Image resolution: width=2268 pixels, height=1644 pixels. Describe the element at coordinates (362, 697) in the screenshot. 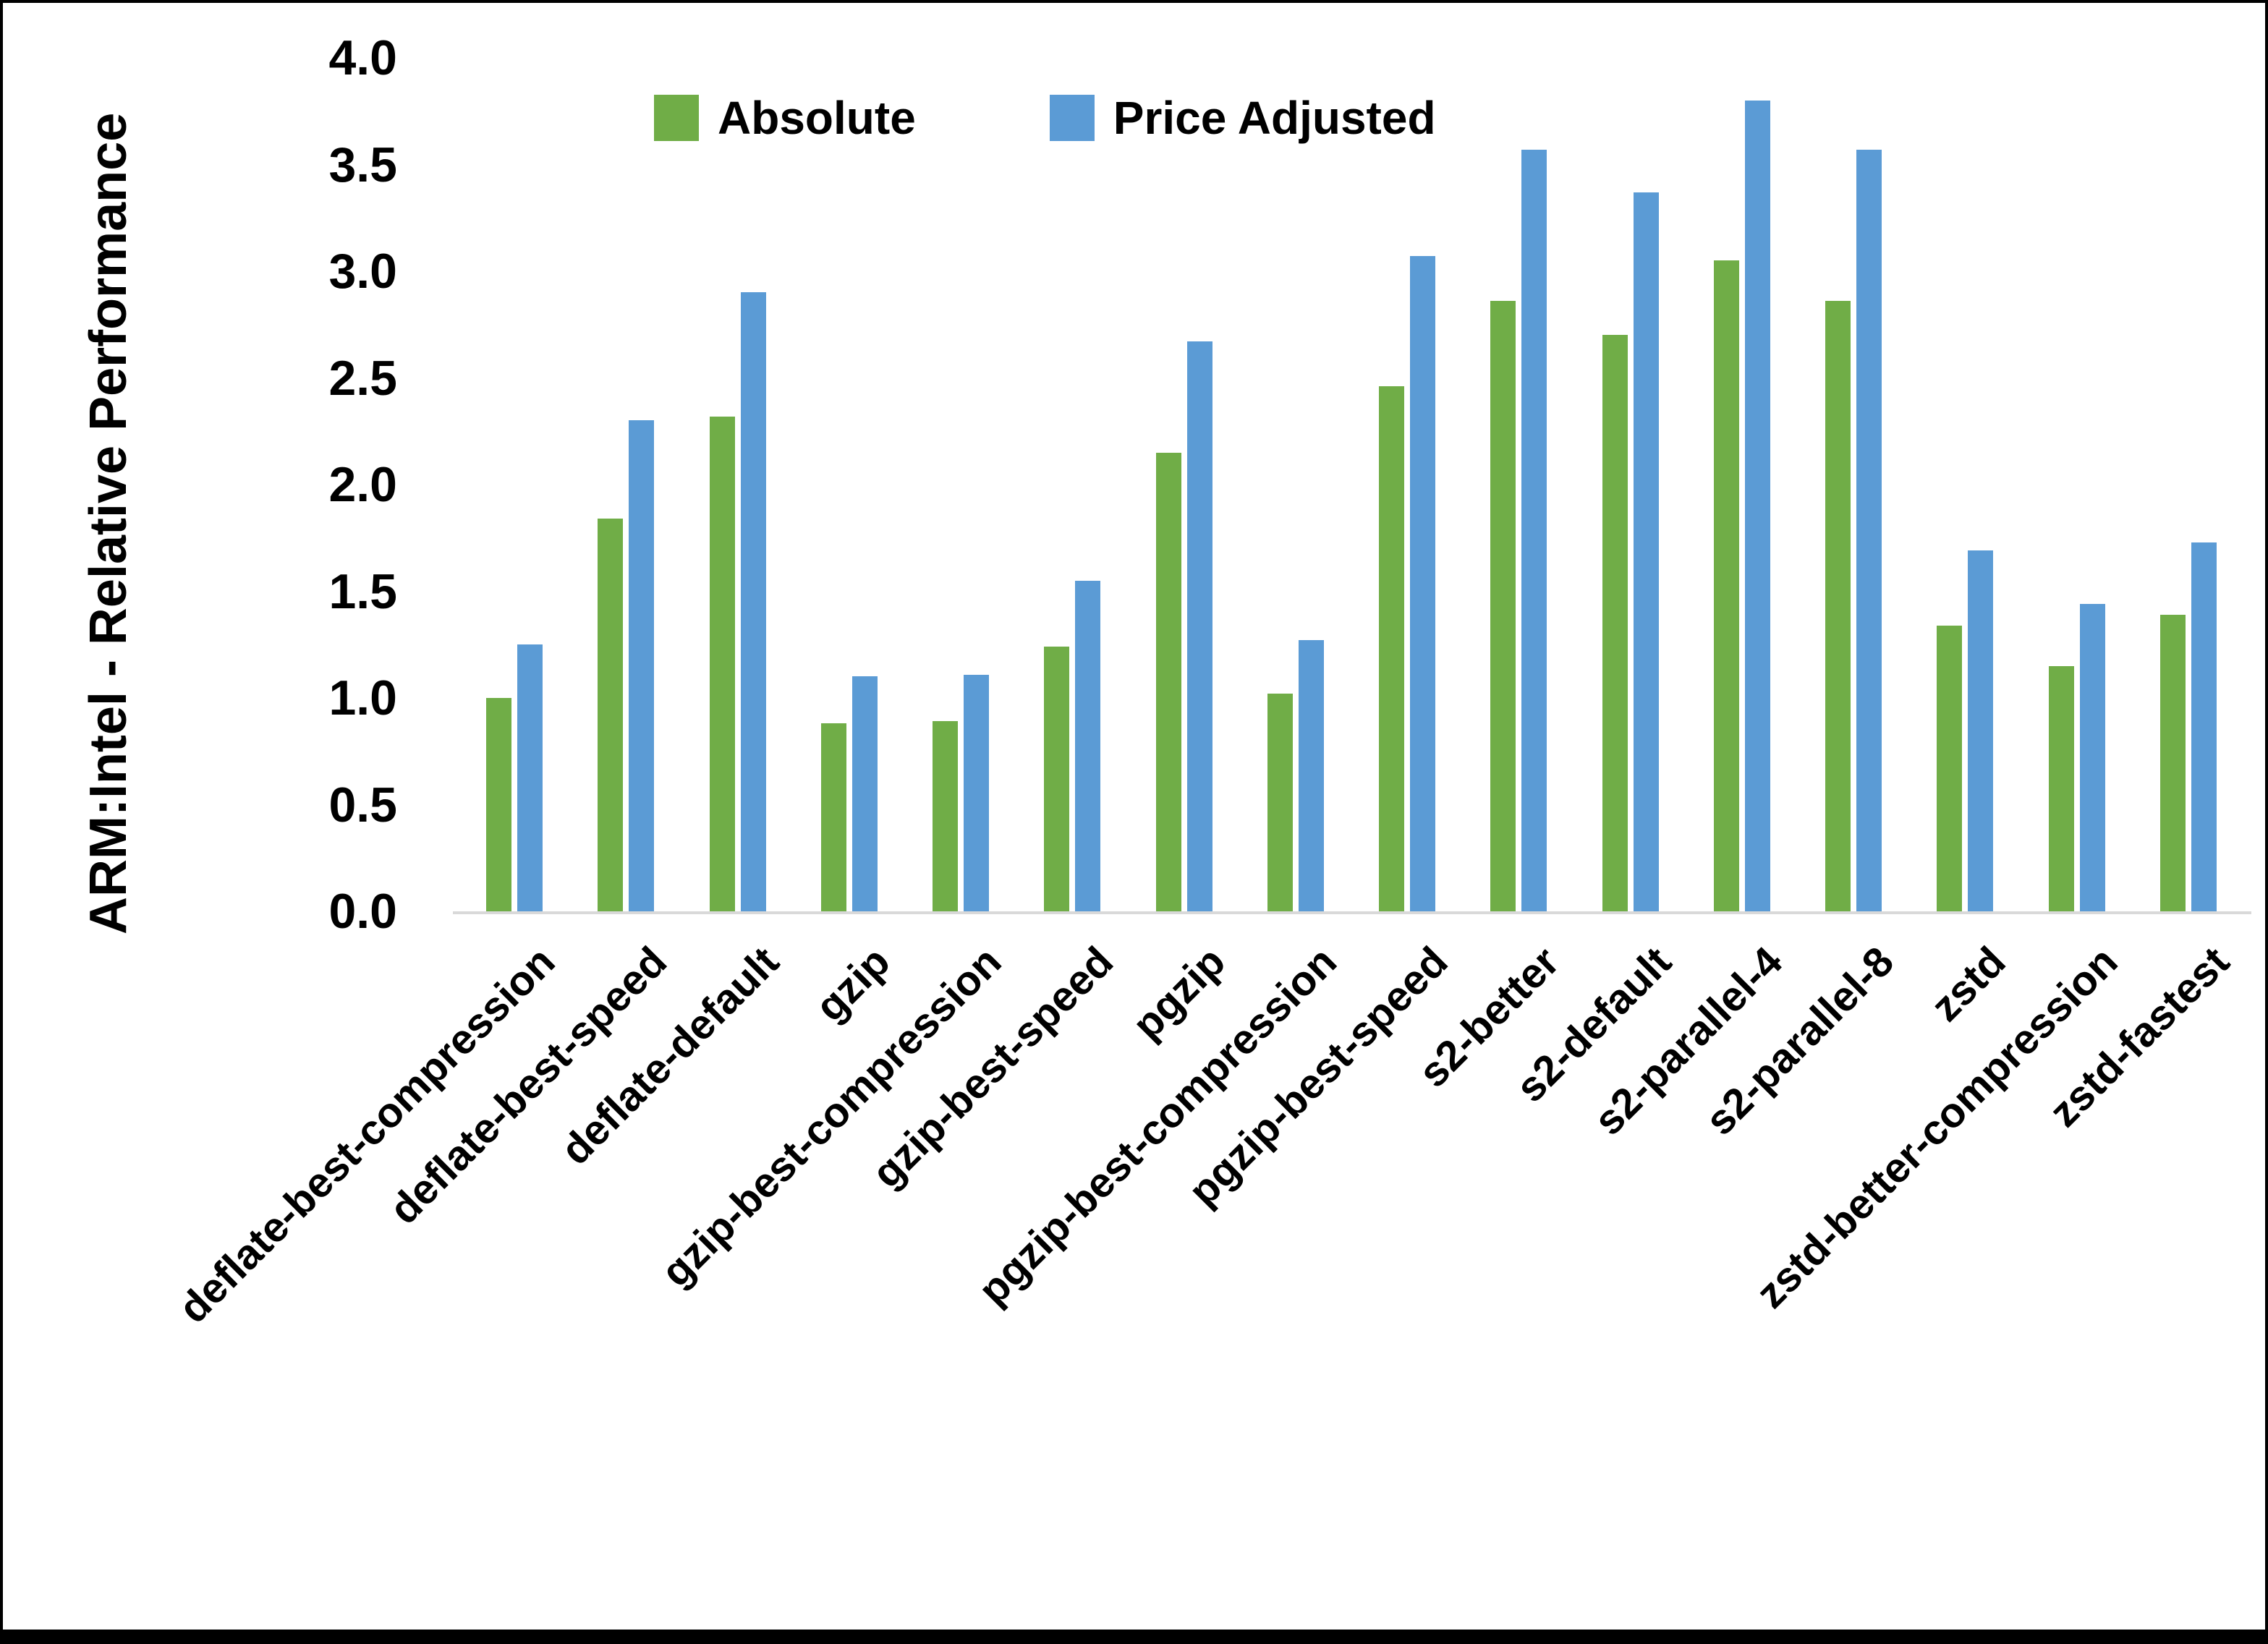

I see `y-tick-label: 1.0` at that location.